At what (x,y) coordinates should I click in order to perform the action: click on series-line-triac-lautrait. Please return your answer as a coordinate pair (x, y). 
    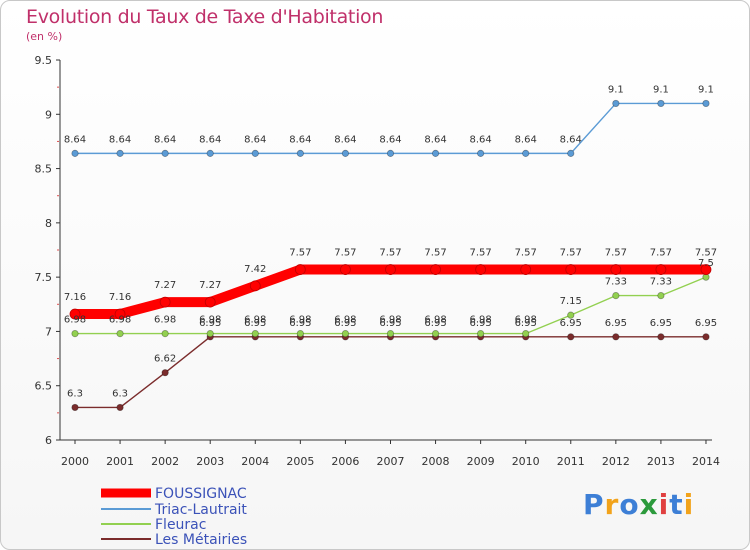
    Looking at the image, I should click on (390, 128).